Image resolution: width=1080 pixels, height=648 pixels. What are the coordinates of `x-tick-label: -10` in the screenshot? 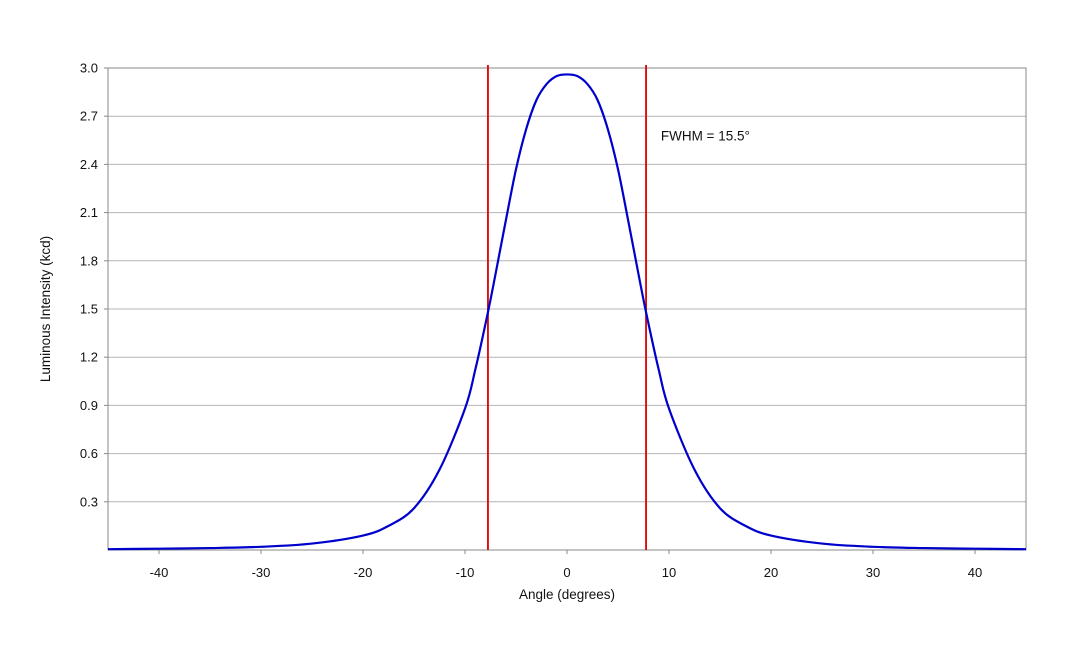 It's located at (465, 572).